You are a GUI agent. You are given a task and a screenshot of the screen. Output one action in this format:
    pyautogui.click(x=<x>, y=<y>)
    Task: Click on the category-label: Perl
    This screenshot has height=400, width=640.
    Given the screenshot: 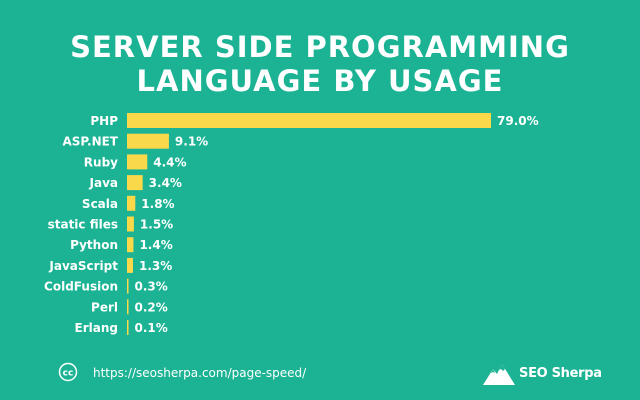 What is the action you would take?
    pyautogui.click(x=104, y=307)
    